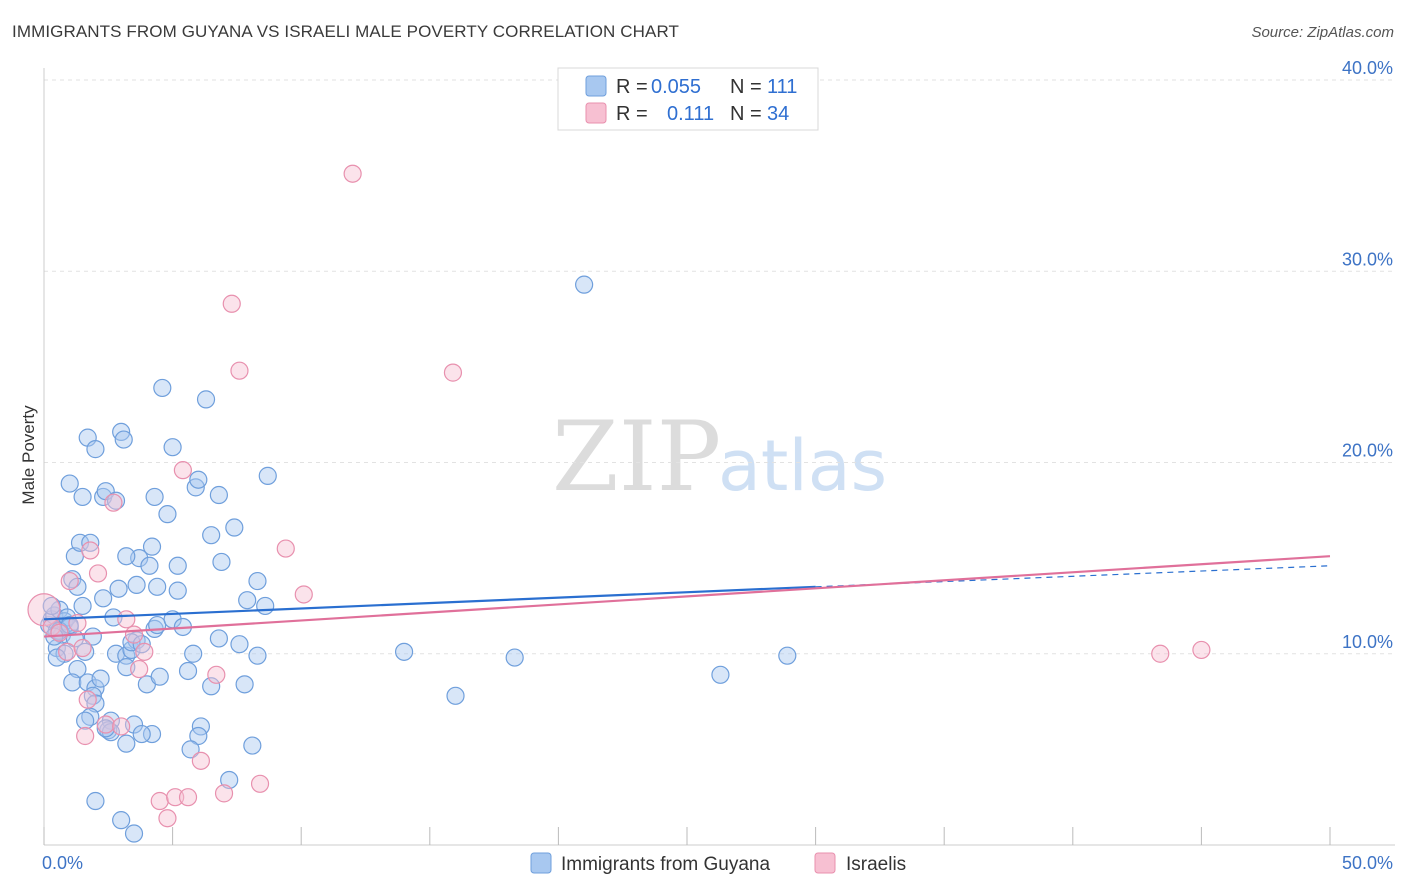  I want to click on trend-lines, so click(687, 596).